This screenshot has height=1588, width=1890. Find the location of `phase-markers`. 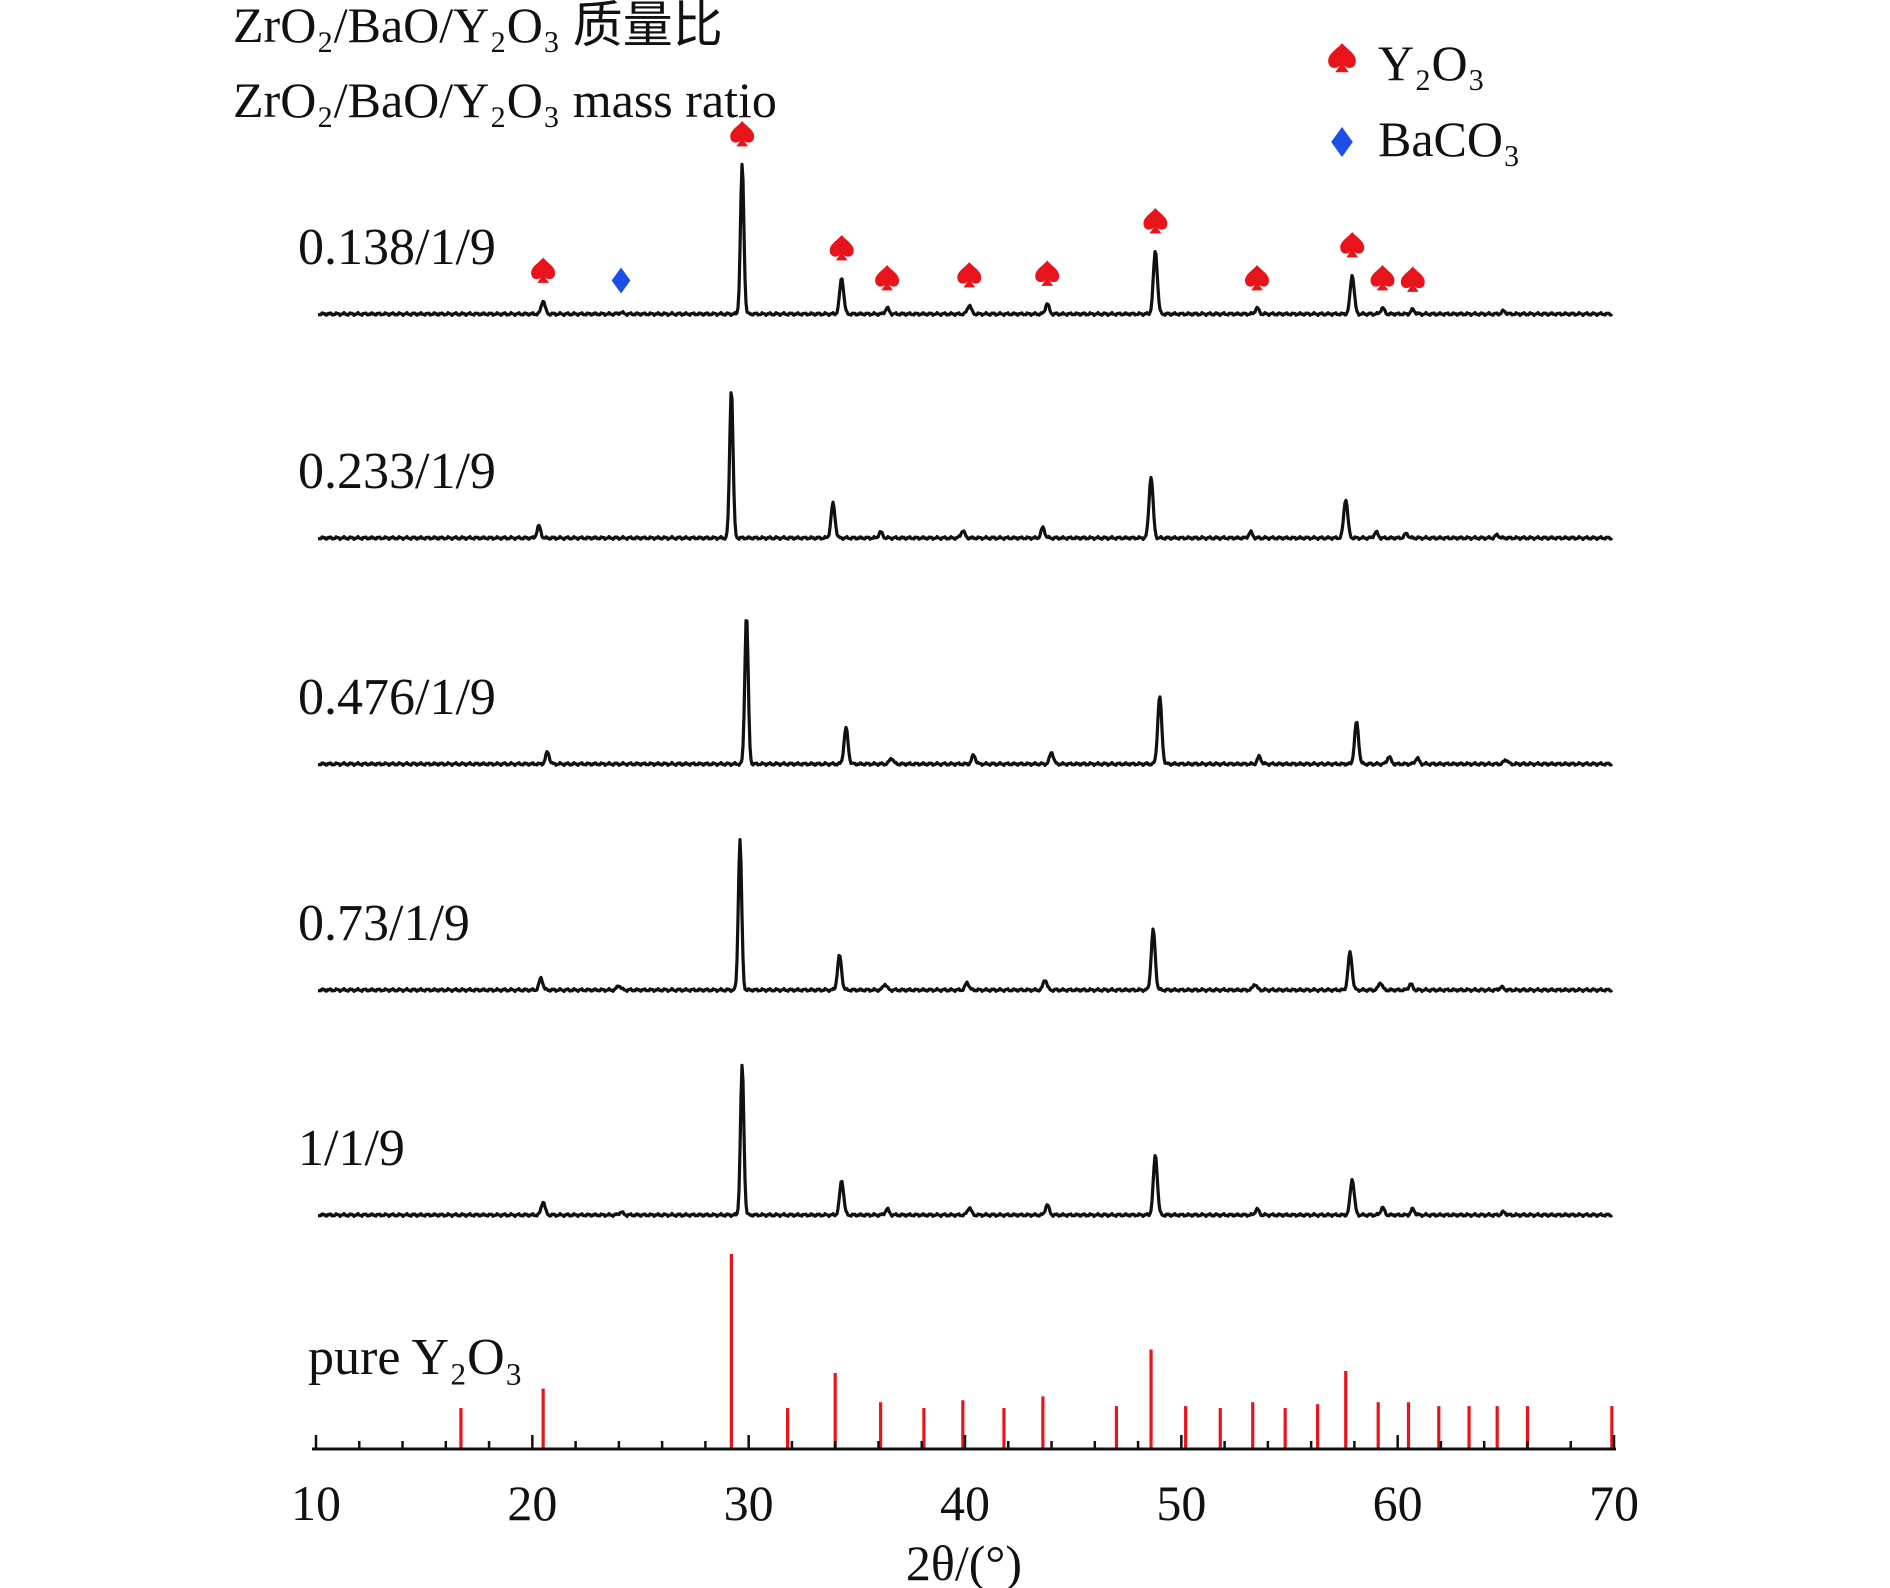

phase-markers is located at coordinates (978, 207).